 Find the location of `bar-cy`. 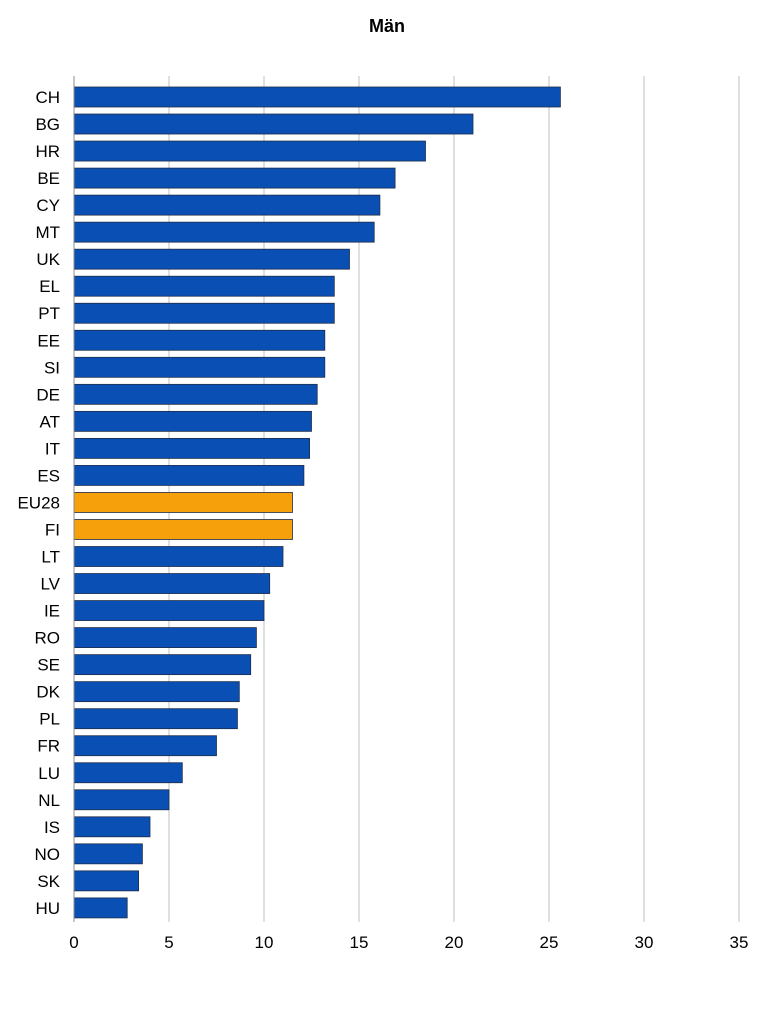

bar-cy is located at coordinates (227, 205).